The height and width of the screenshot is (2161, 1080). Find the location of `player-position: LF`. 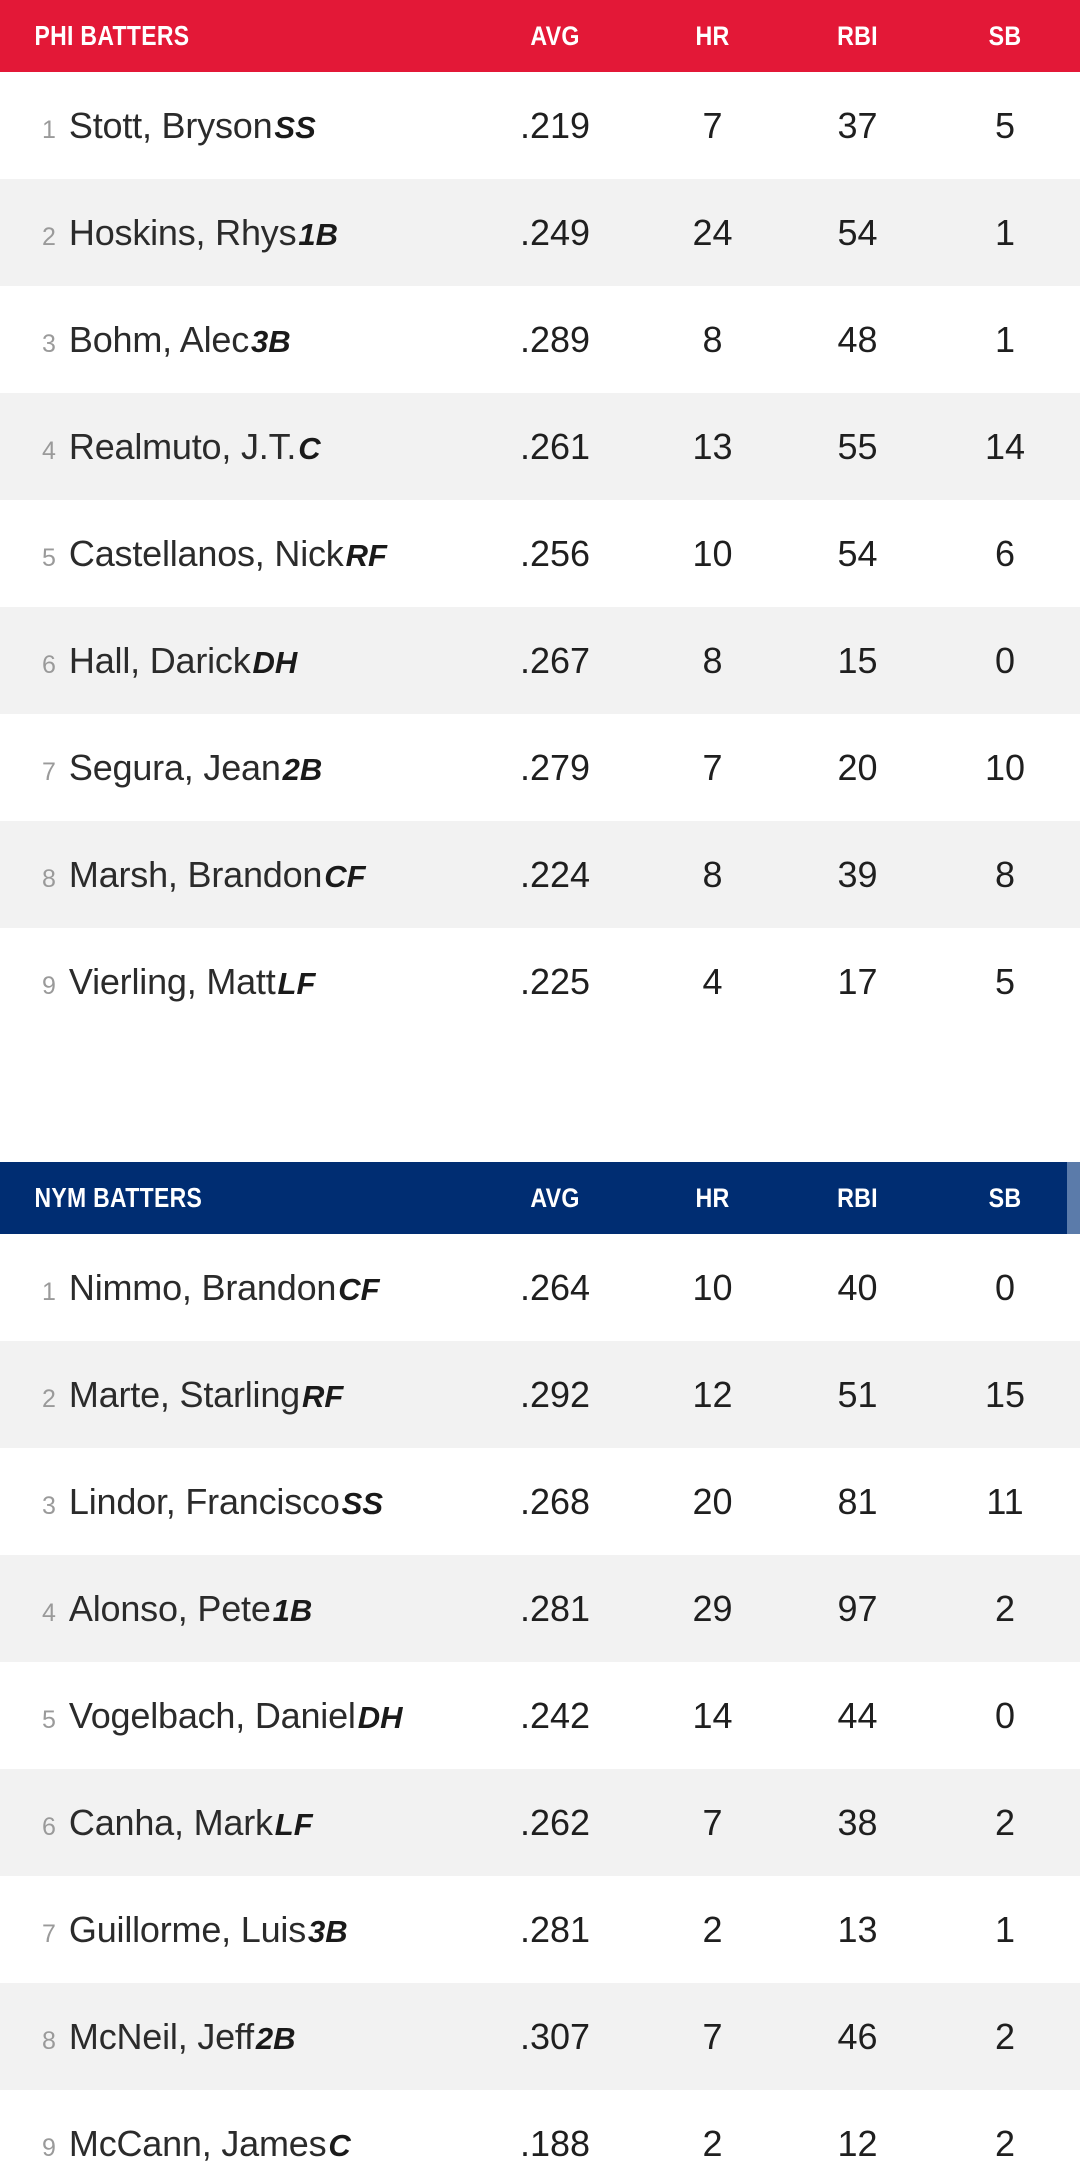

player-position: LF is located at coordinates (293, 1824).